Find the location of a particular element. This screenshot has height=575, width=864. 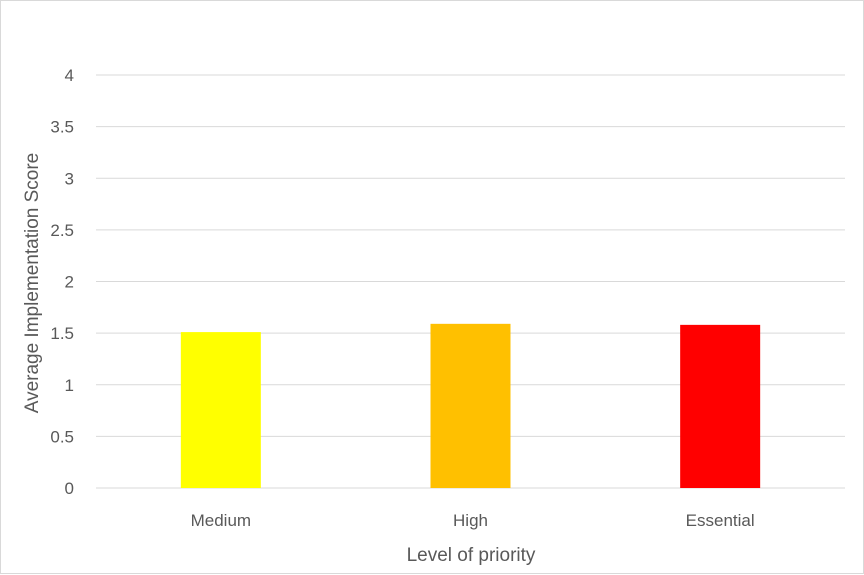

y-axis-title: Average Implementation Score is located at coordinates (32, 283).